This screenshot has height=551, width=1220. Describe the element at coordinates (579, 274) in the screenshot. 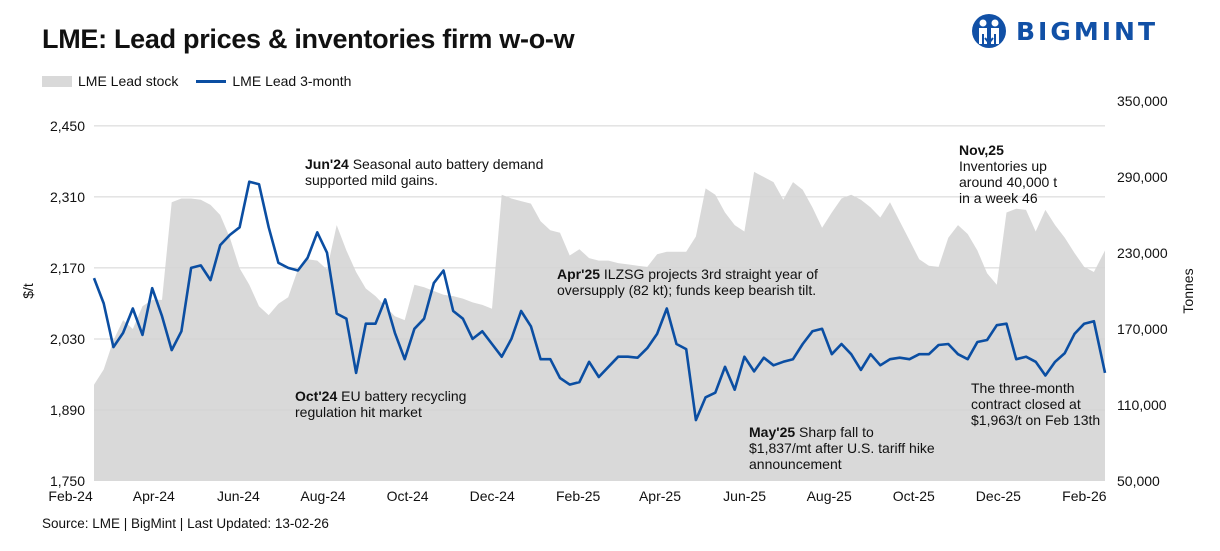

I see `annotation-bold: Apr'25` at that location.